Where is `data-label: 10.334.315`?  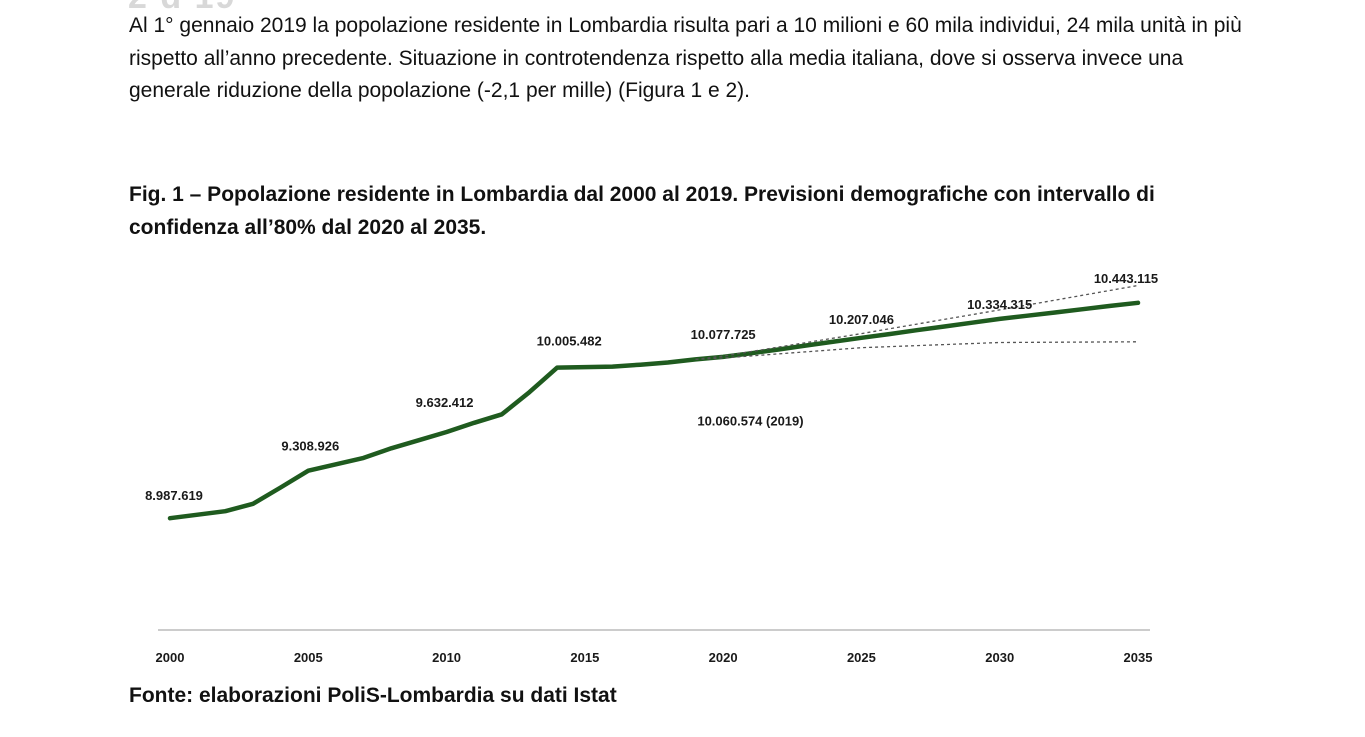
data-label: 10.334.315 is located at coordinates (999, 304).